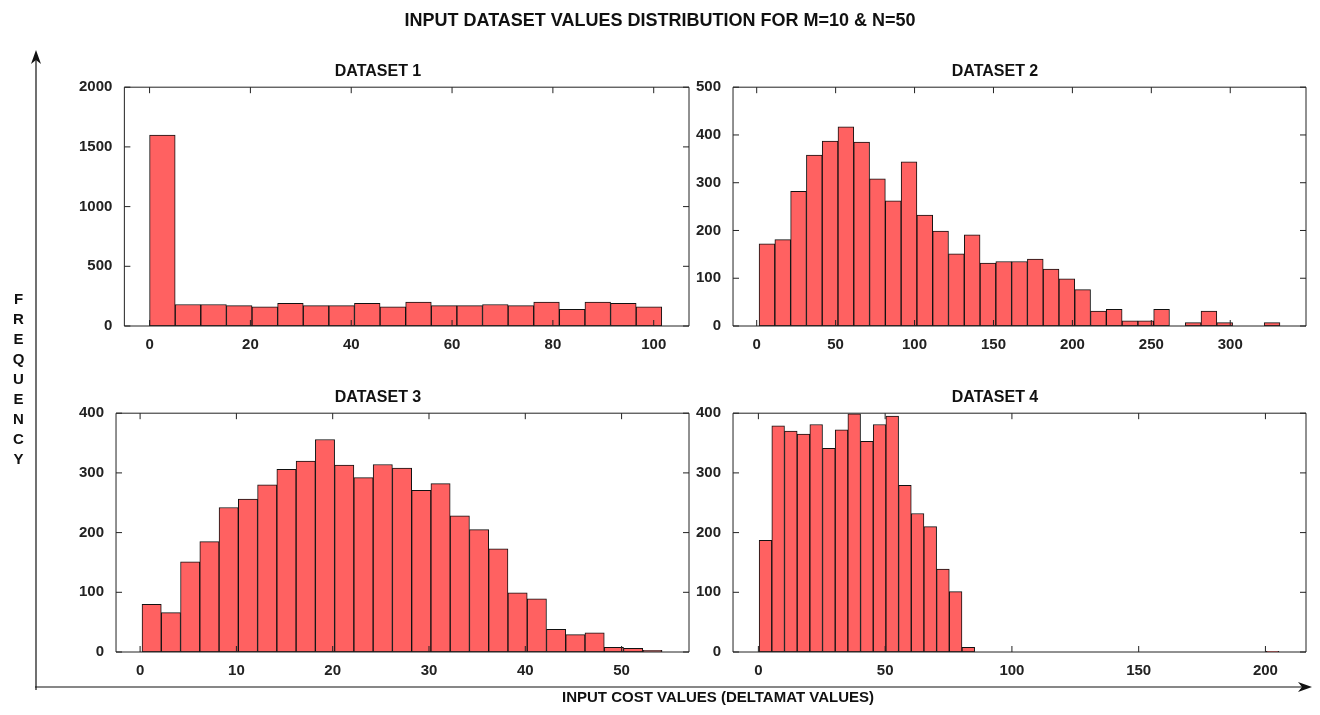  Describe the element at coordinates (553, 344) in the screenshot. I see `x-tick-label: 80` at that location.